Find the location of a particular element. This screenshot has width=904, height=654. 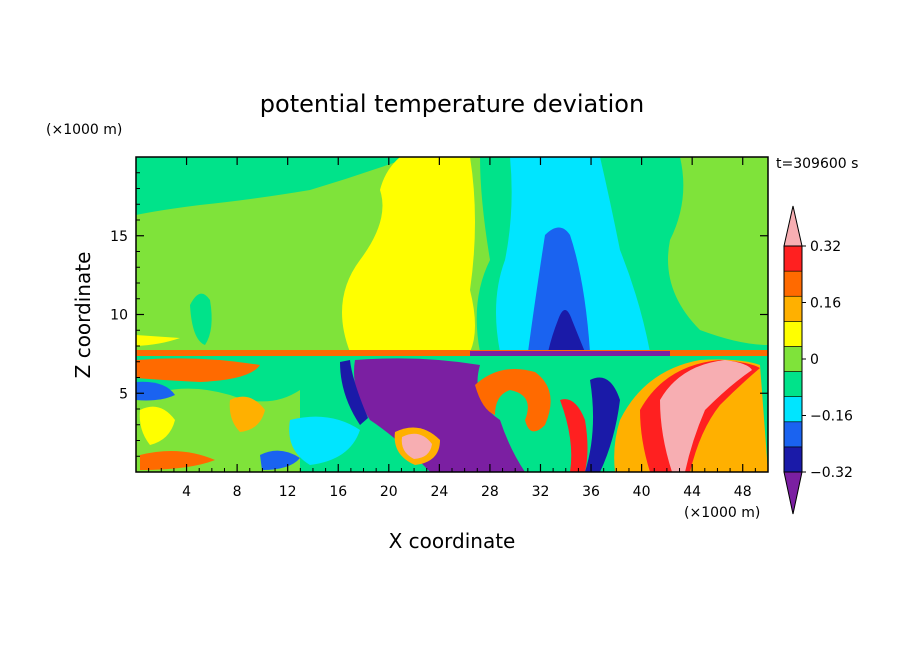

x-tick-label: 28 is located at coordinates (490, 492).